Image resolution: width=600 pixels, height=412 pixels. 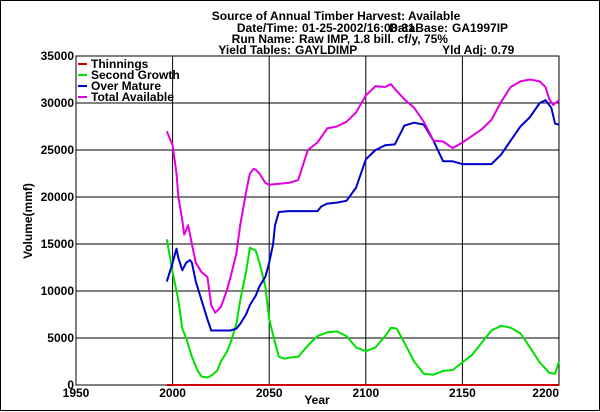 What do you see at coordinates (60, 338) in the screenshot?
I see `y-tick-label: 5000` at bounding box center [60, 338].